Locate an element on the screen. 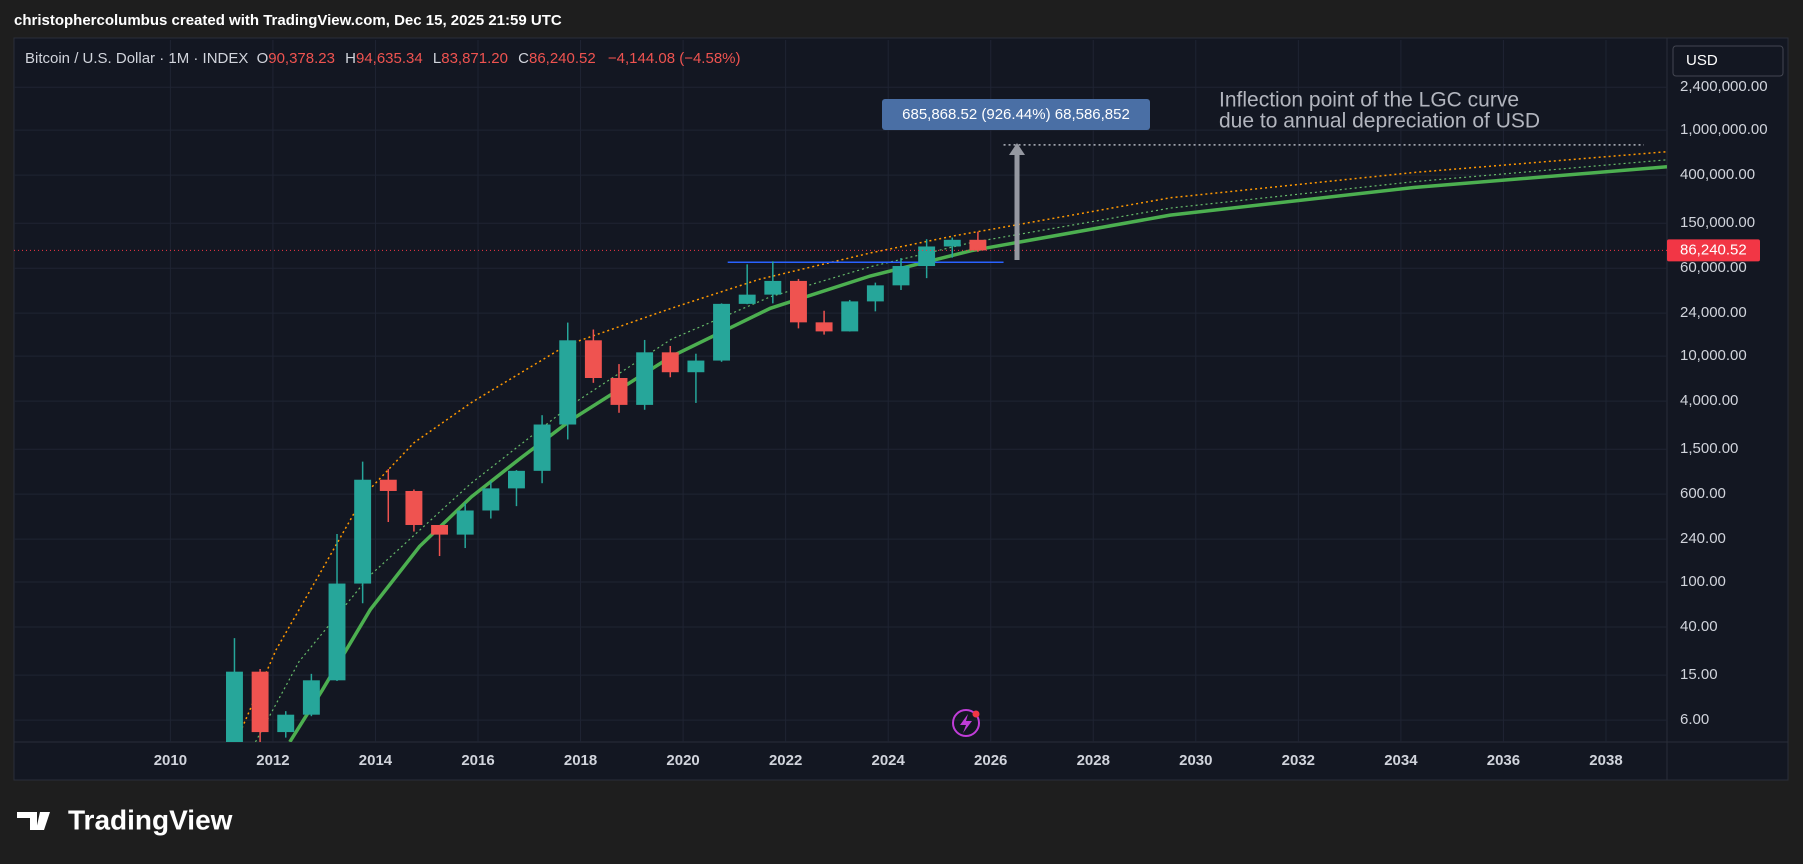 Image resolution: width=1803 pixels, height=864 pixels. legend-value: 94,635.34 is located at coordinates (389, 58).